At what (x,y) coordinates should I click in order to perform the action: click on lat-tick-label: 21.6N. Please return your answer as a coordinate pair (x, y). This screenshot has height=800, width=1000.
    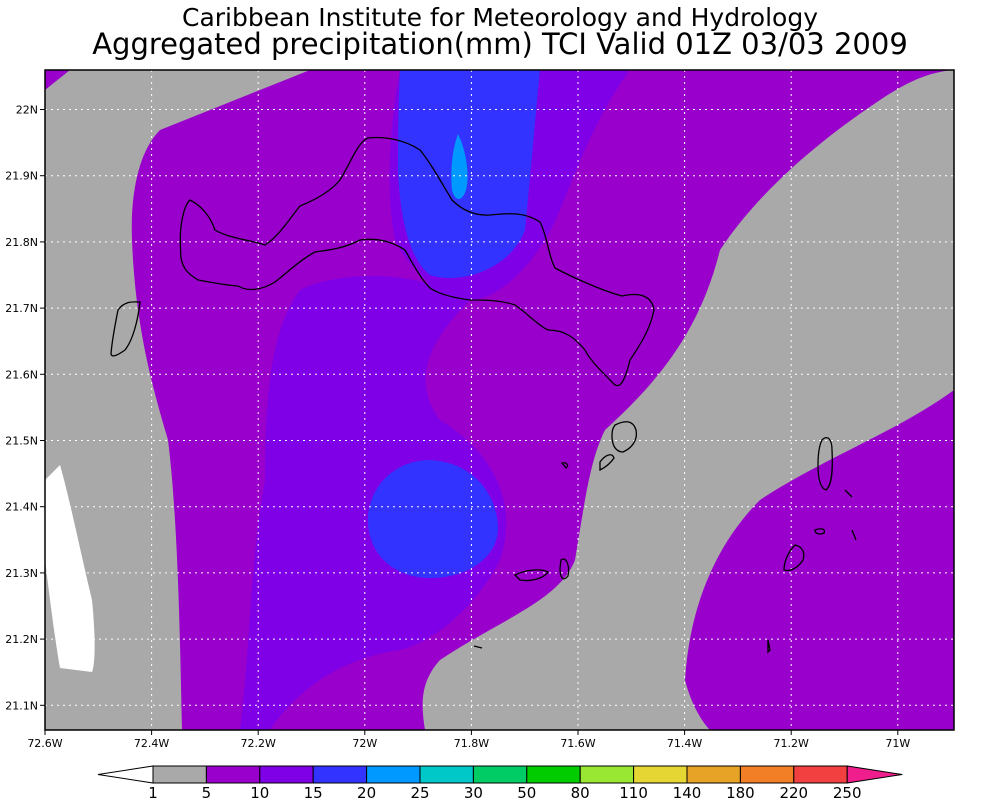
    Looking at the image, I should click on (21, 374).